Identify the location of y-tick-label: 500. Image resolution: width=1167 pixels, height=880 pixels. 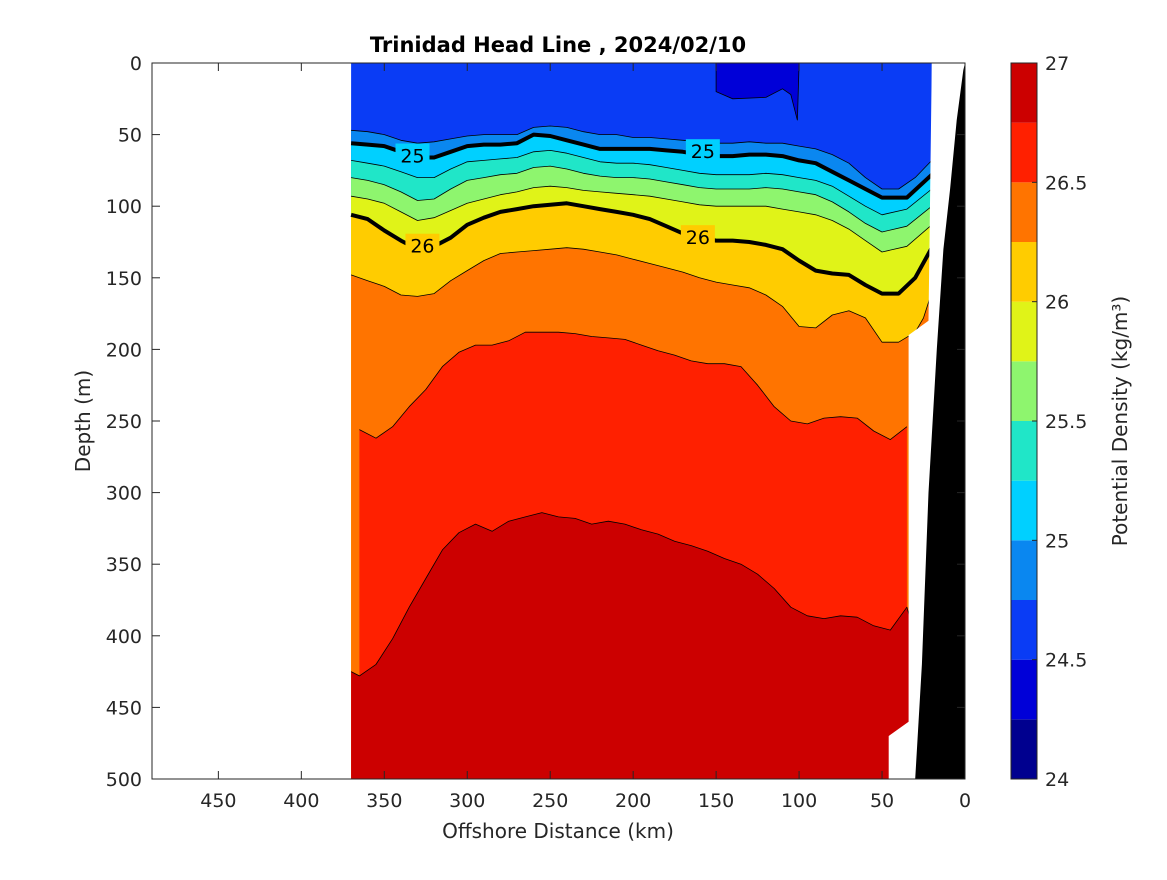
(124, 780).